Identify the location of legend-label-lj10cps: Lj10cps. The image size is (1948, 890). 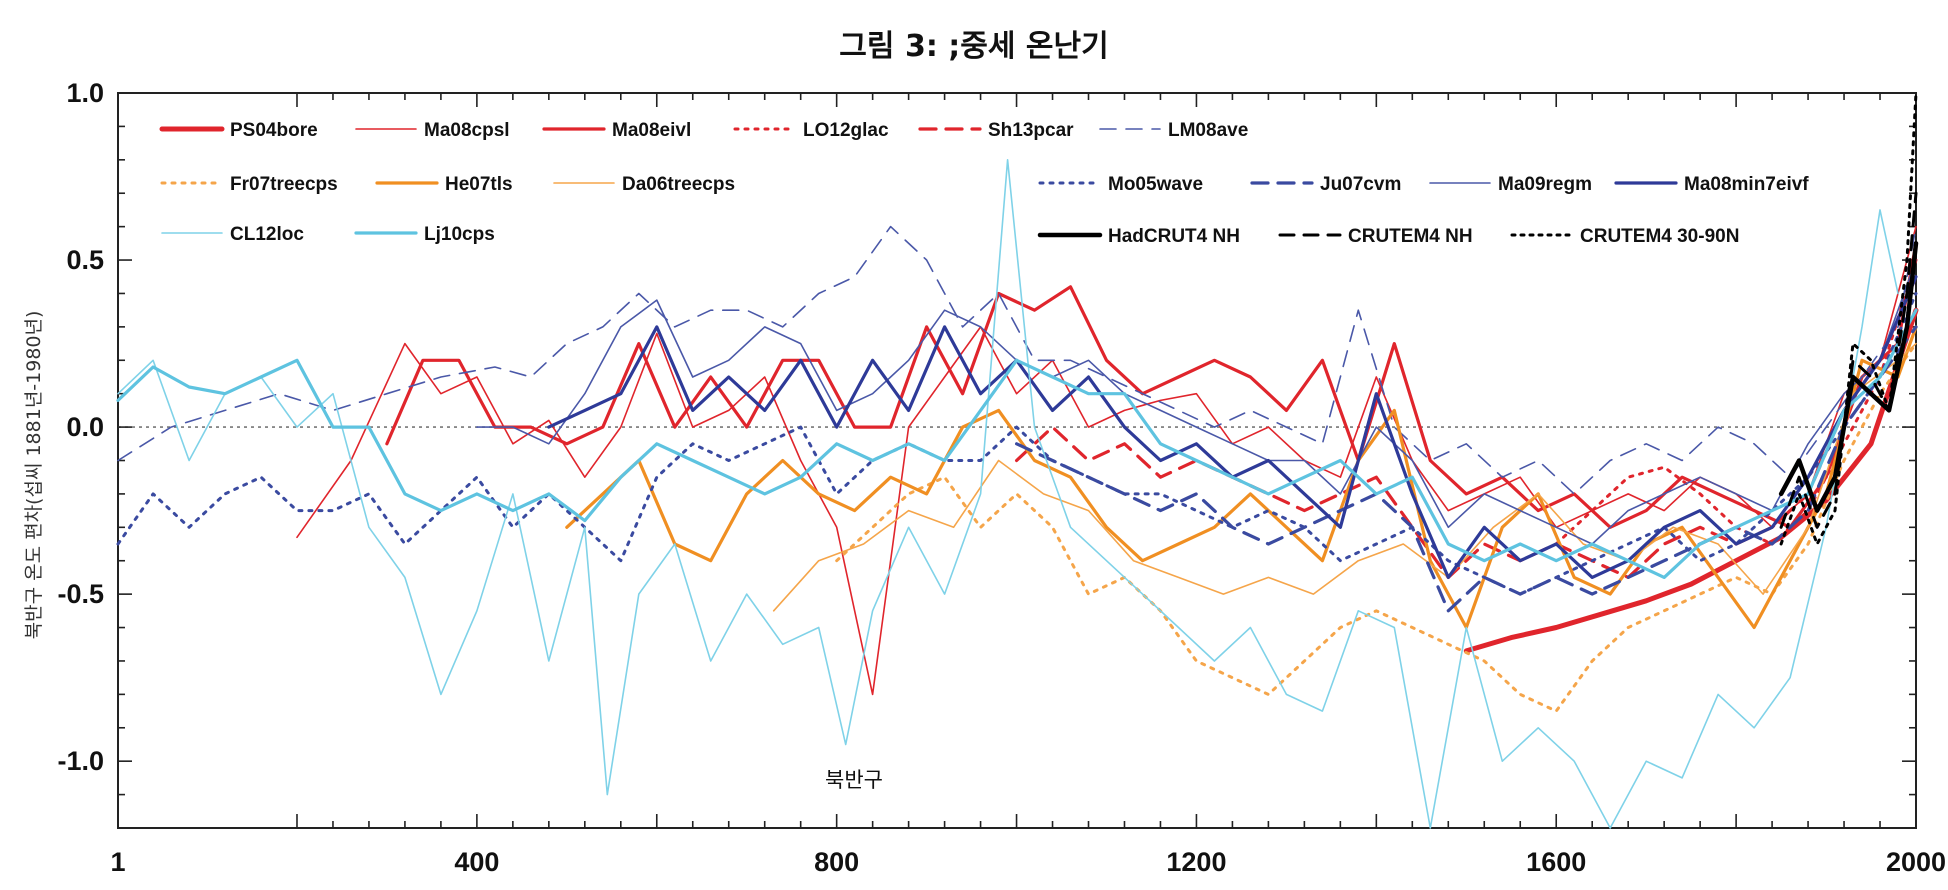
(459, 234).